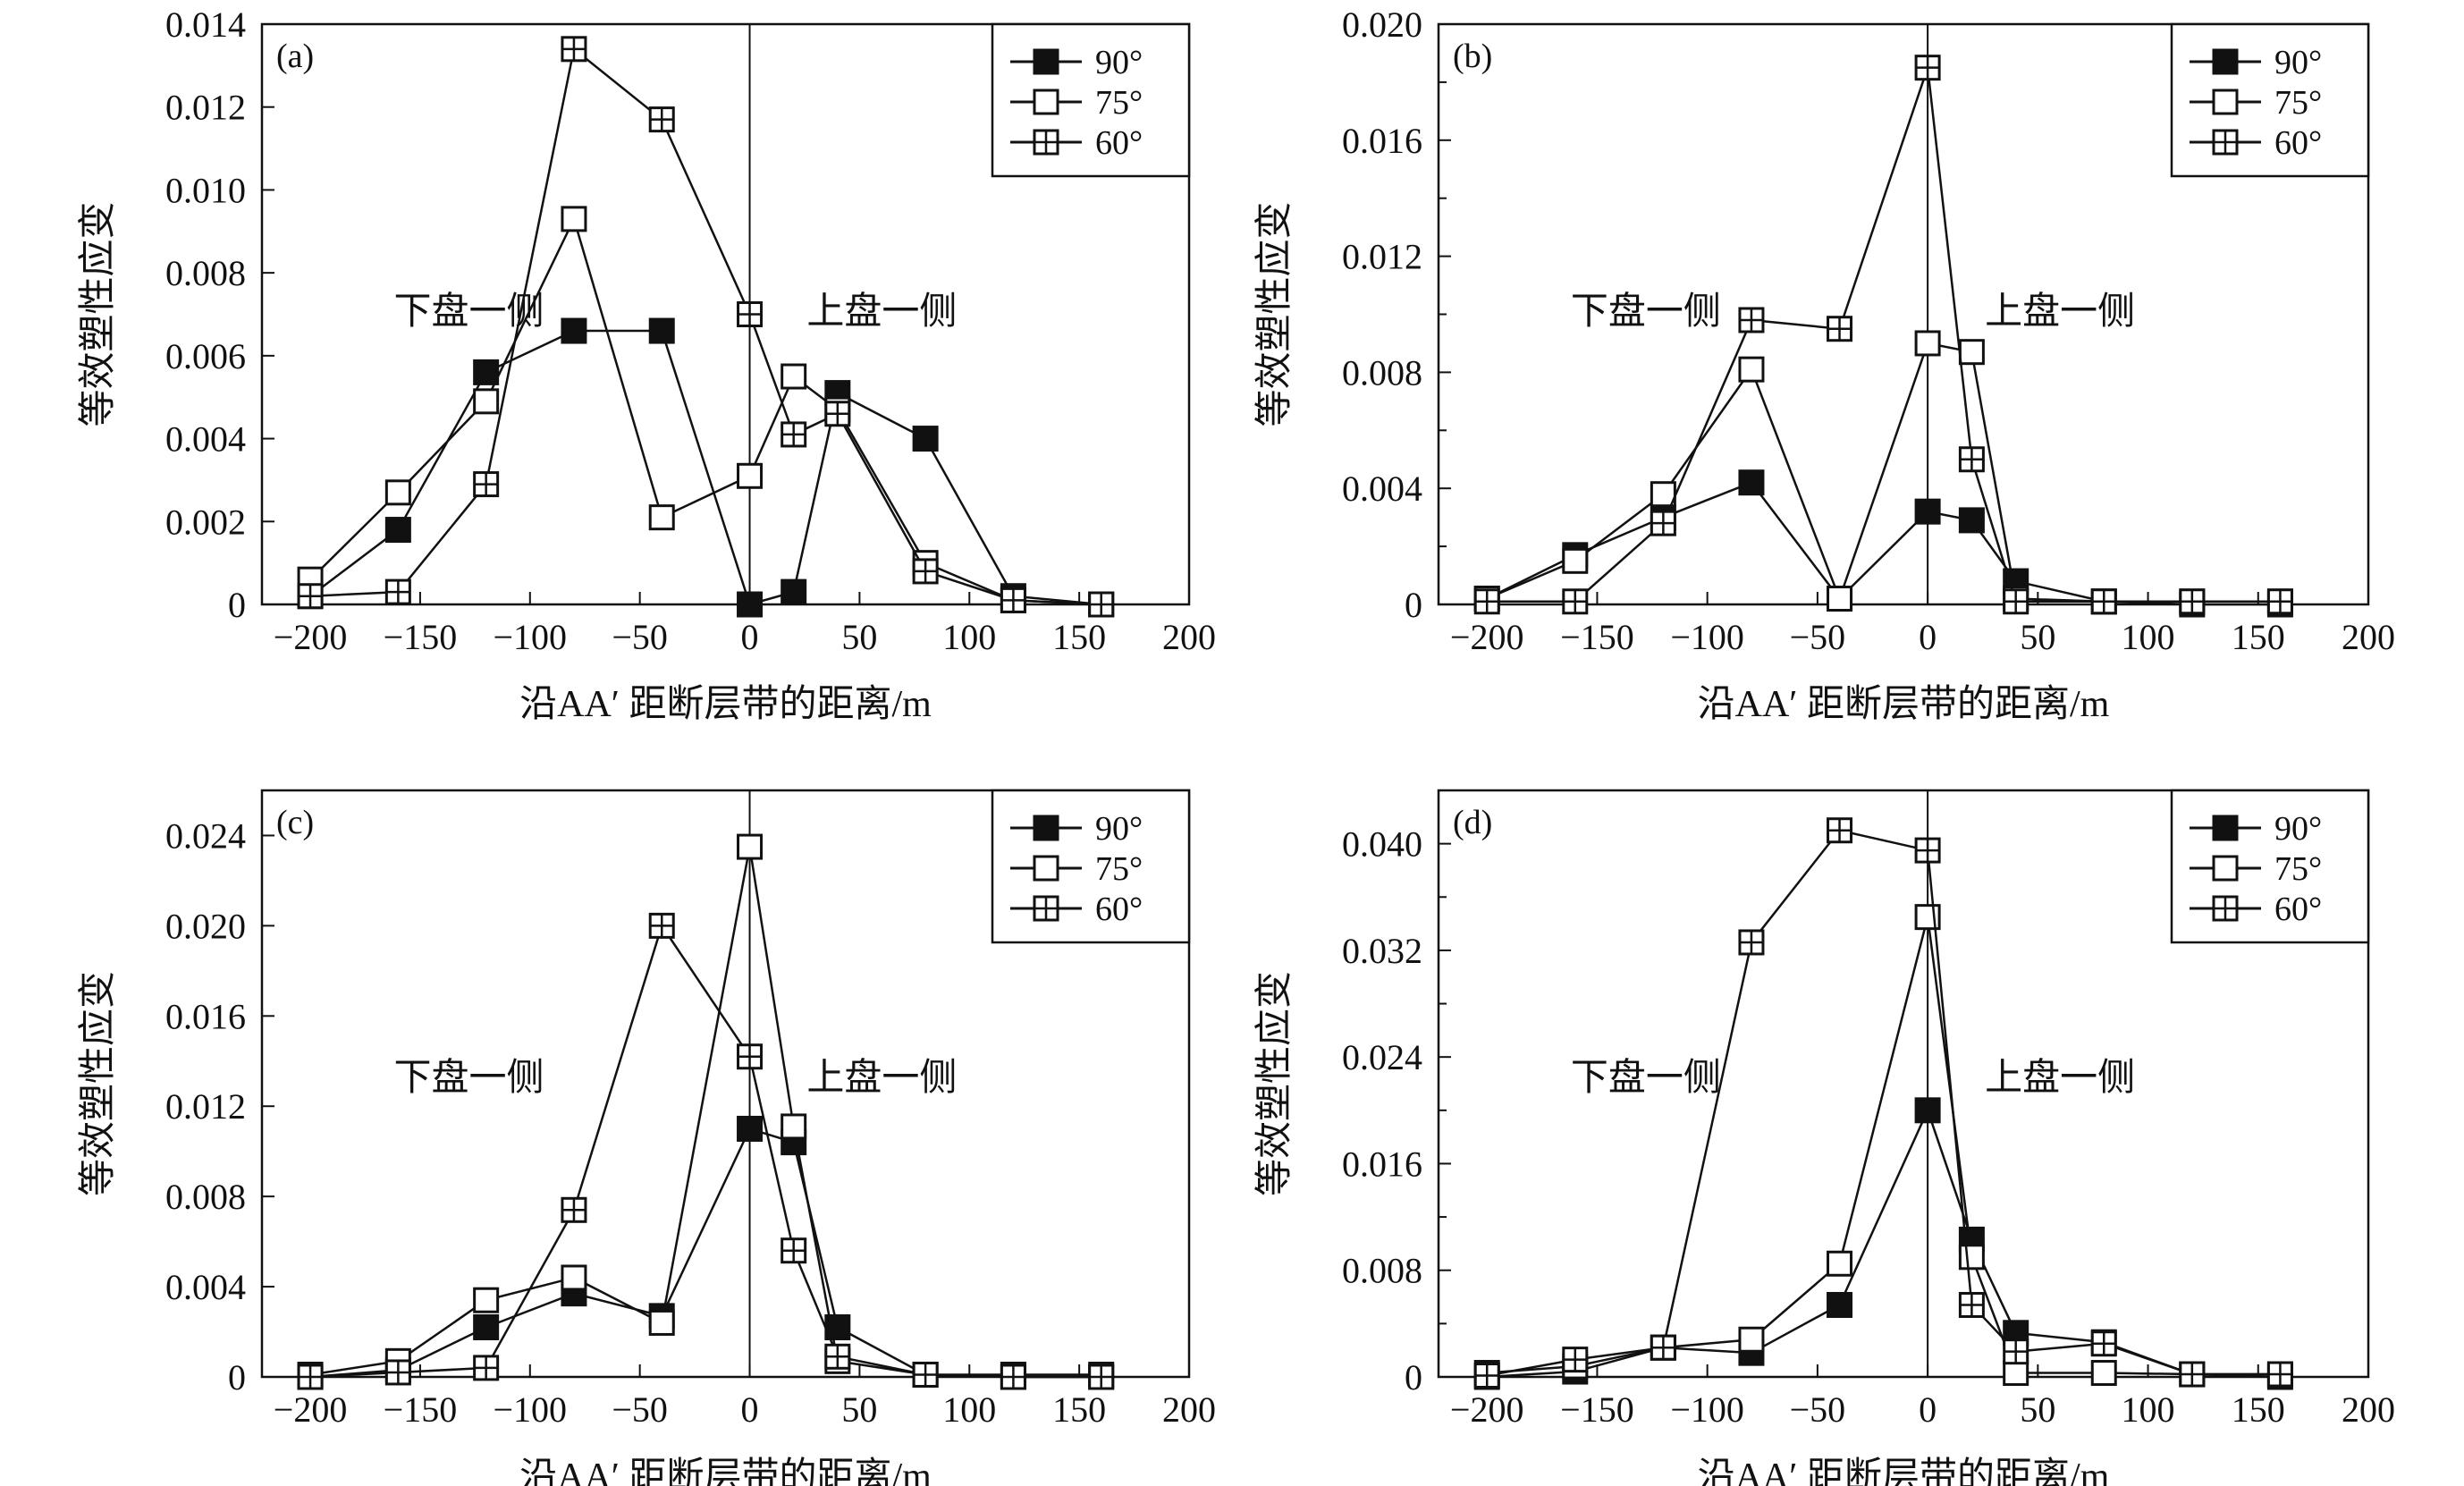  Describe the element at coordinates (205, 1016) in the screenshot. I see `y-tick-label: 0.016` at that location.